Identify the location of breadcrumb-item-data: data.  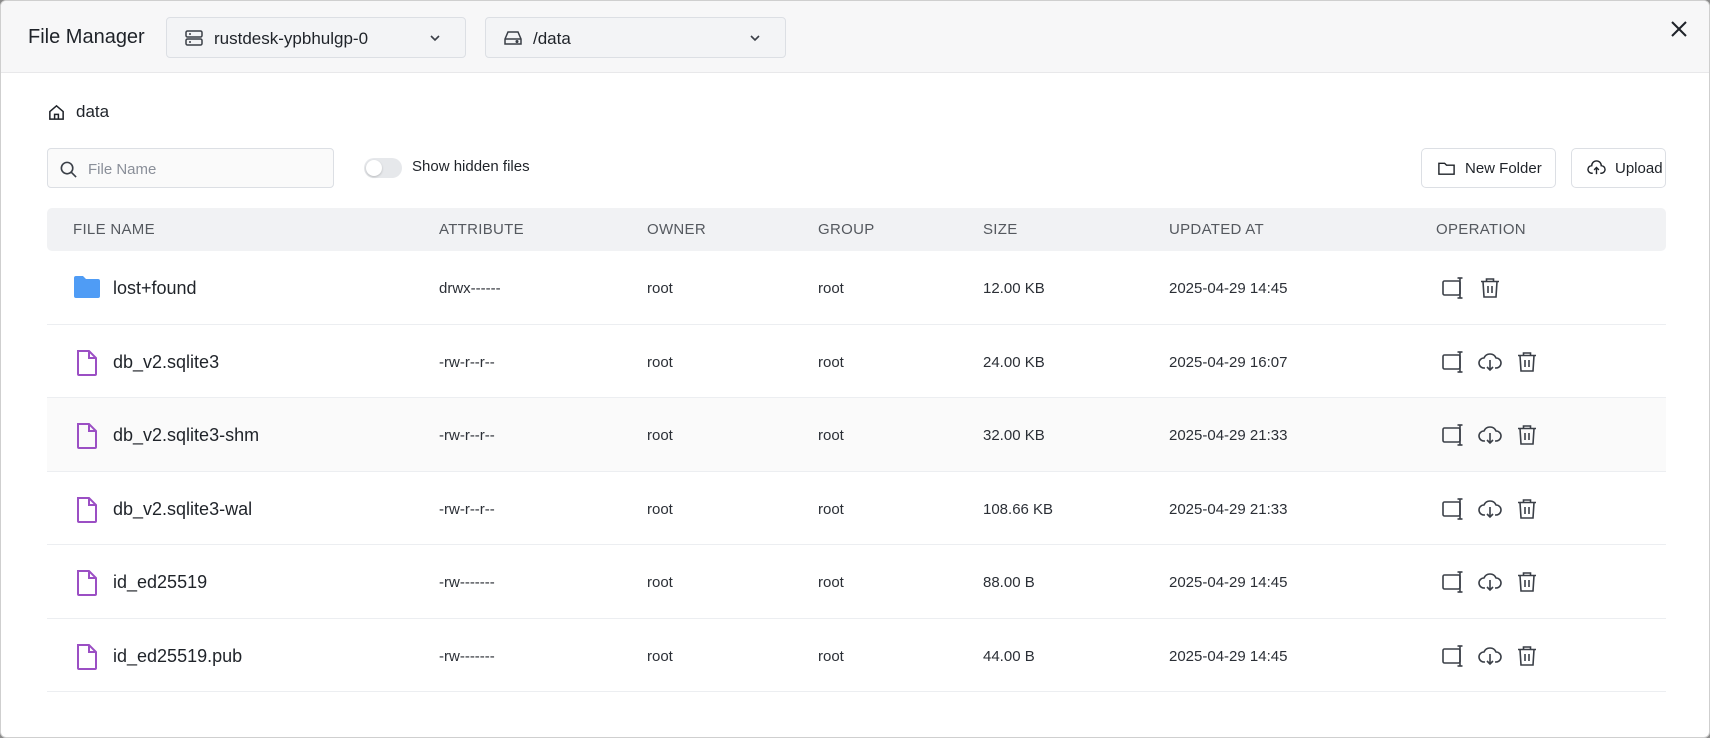
(93, 111).